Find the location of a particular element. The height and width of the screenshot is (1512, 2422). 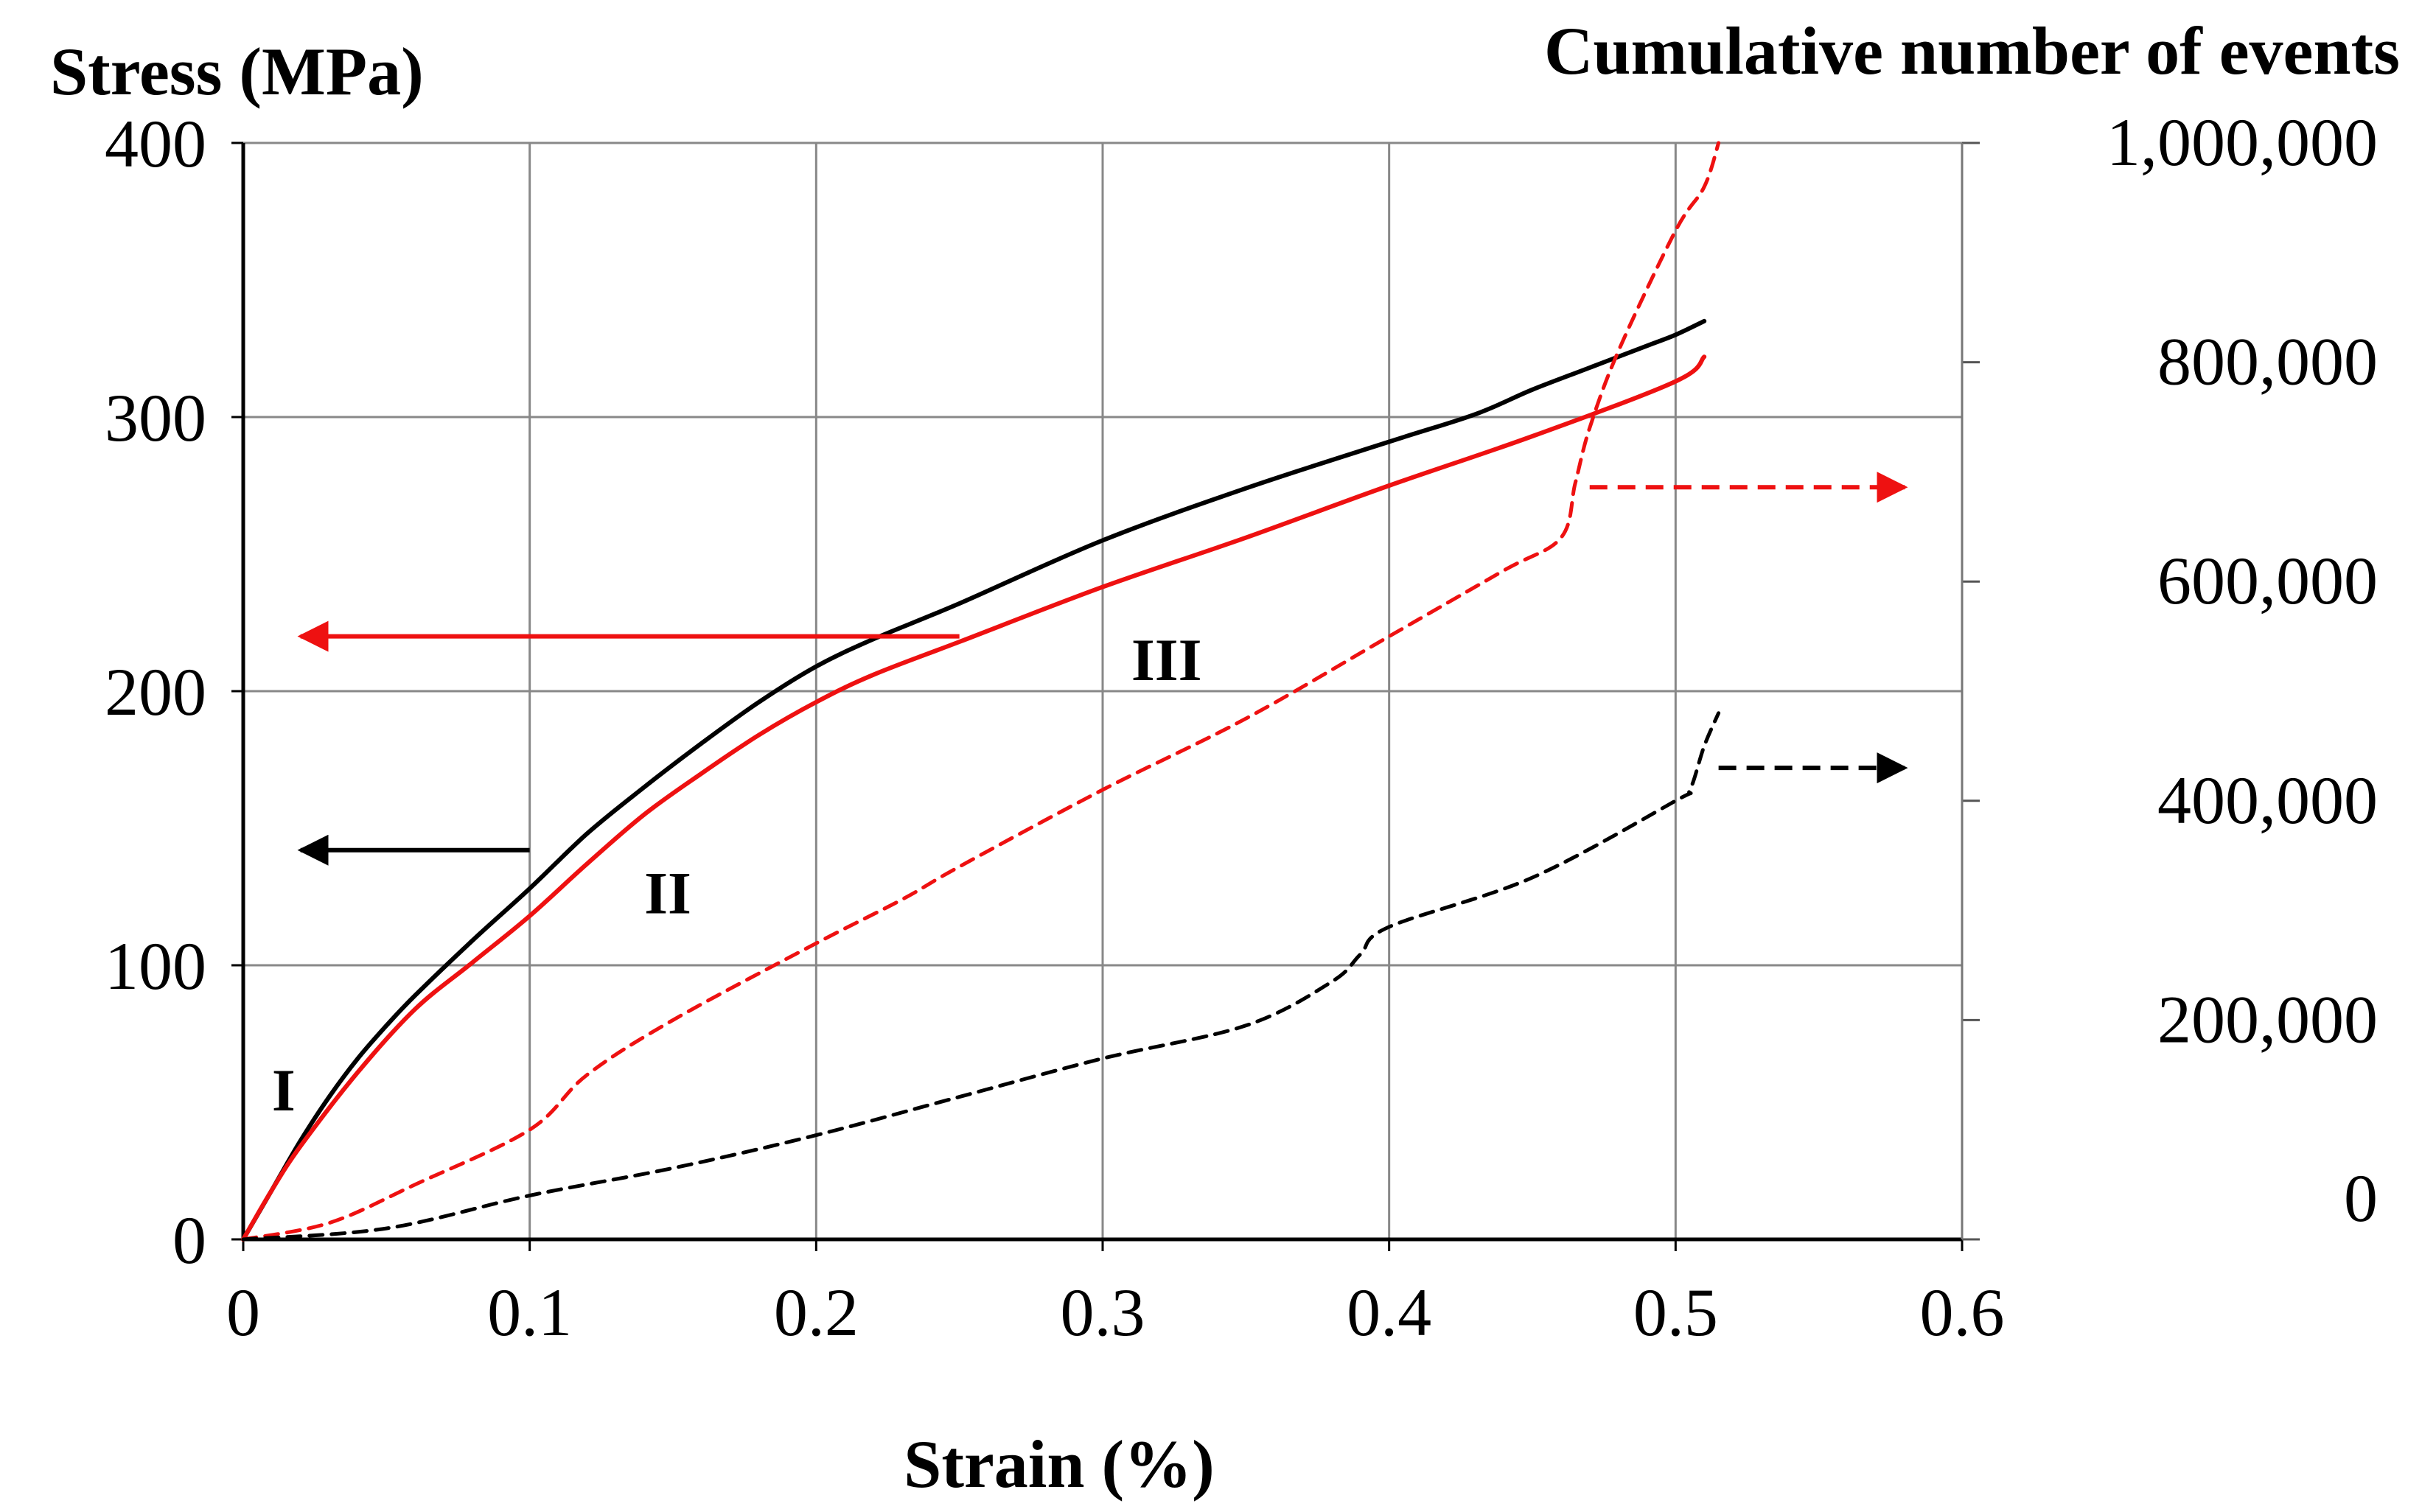

y-left-tick-label: 200 is located at coordinates (156, 691).